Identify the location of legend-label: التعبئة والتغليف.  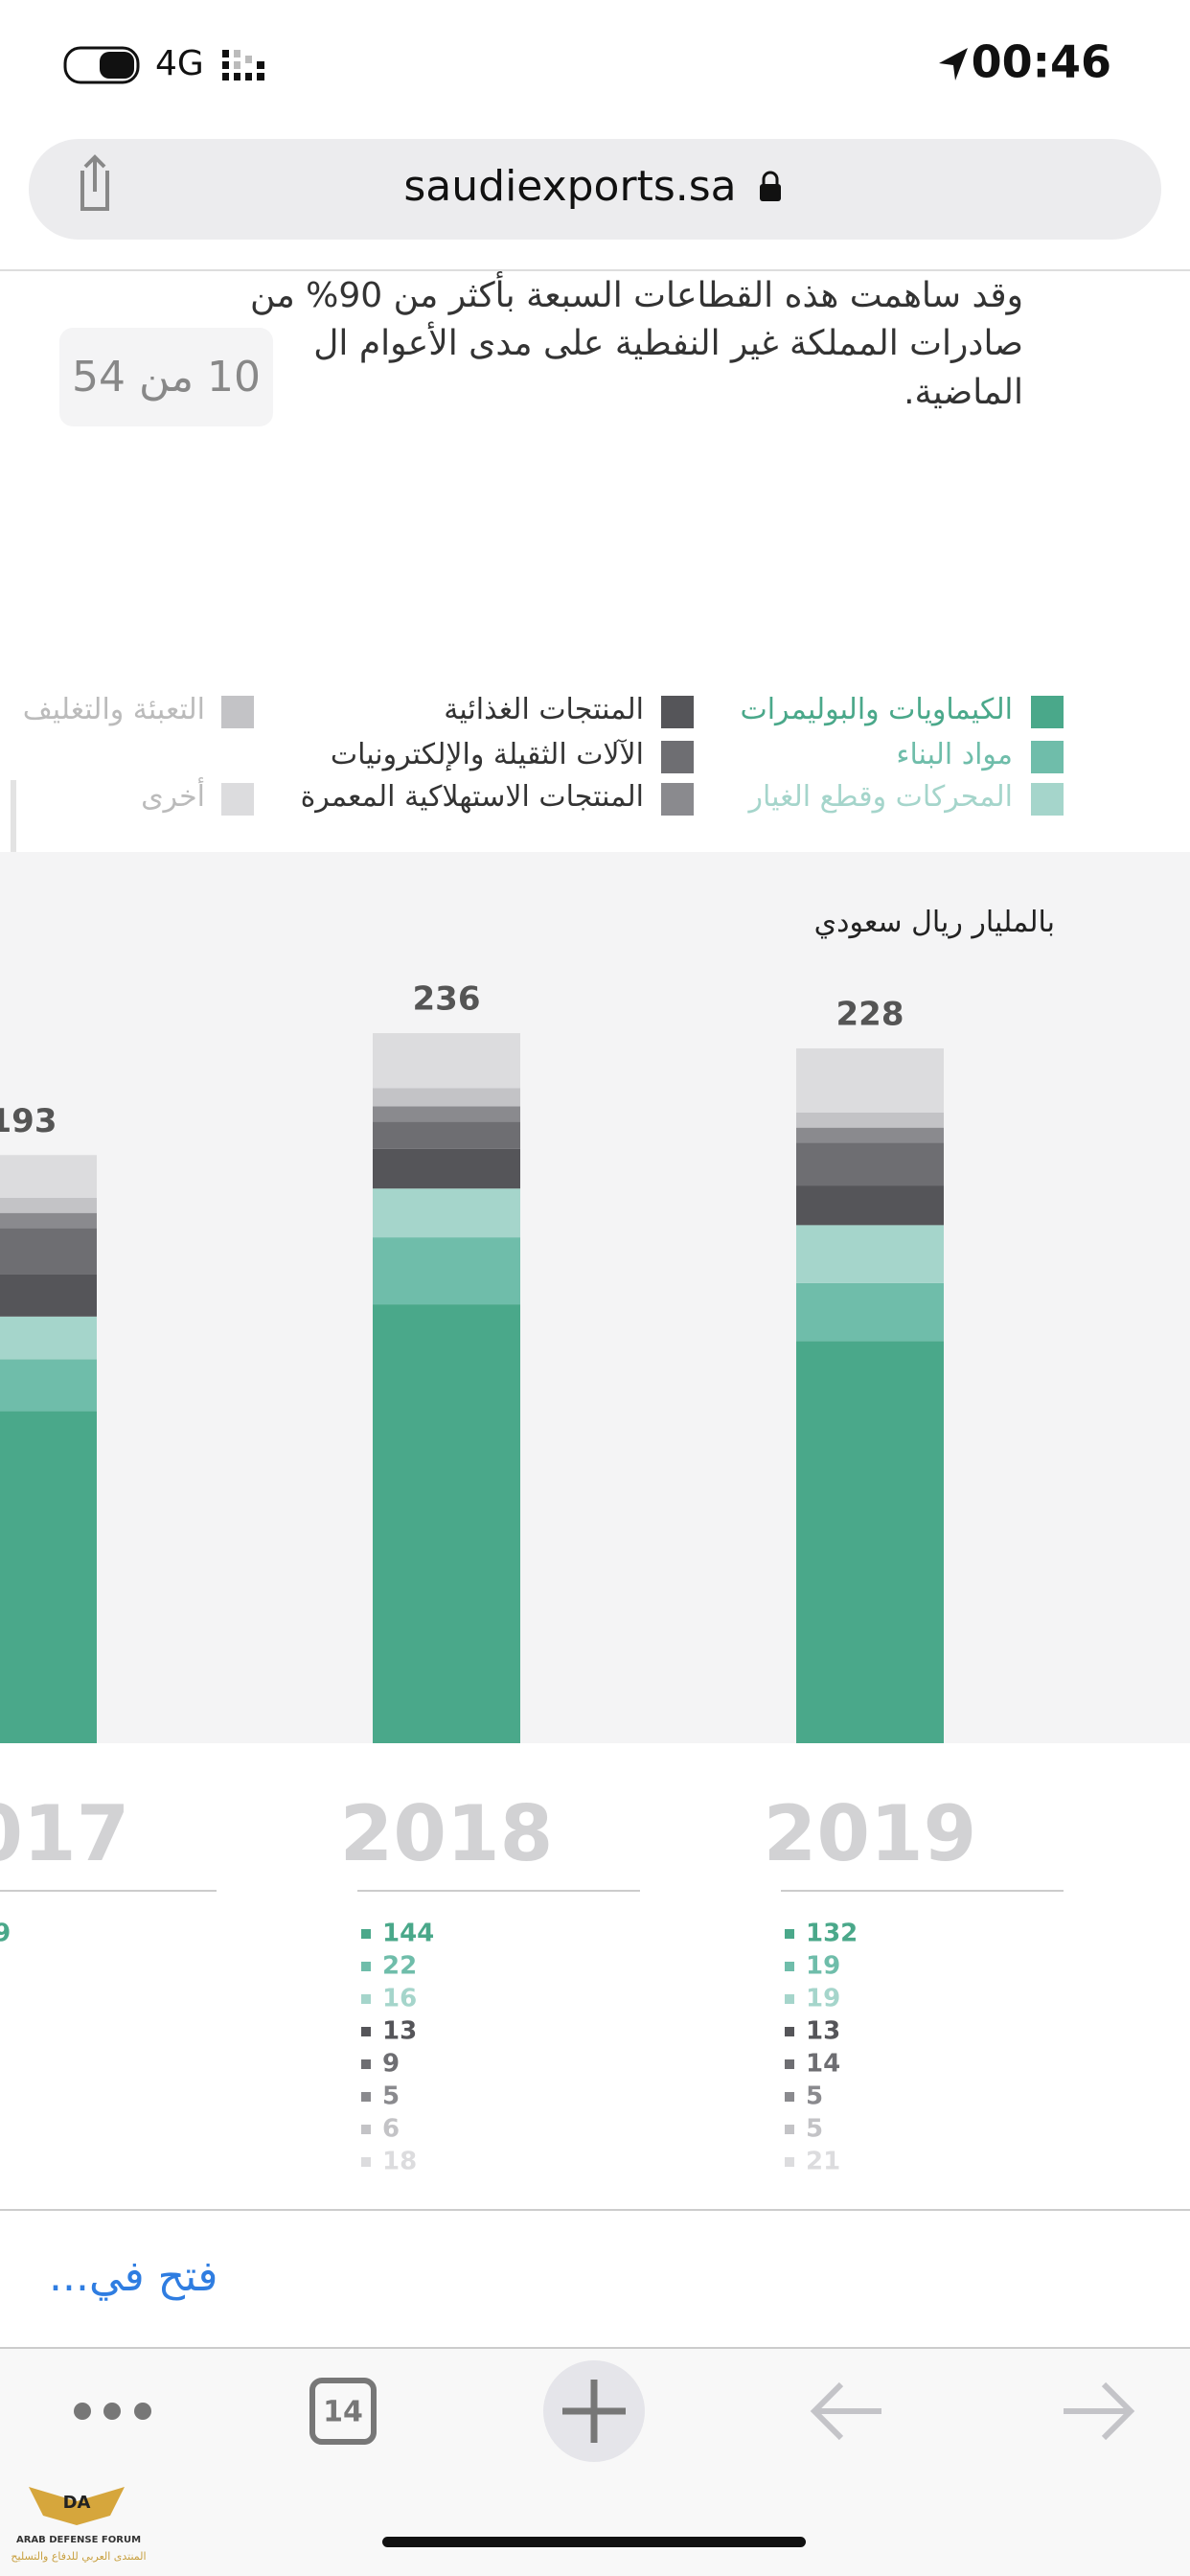
(114, 709).